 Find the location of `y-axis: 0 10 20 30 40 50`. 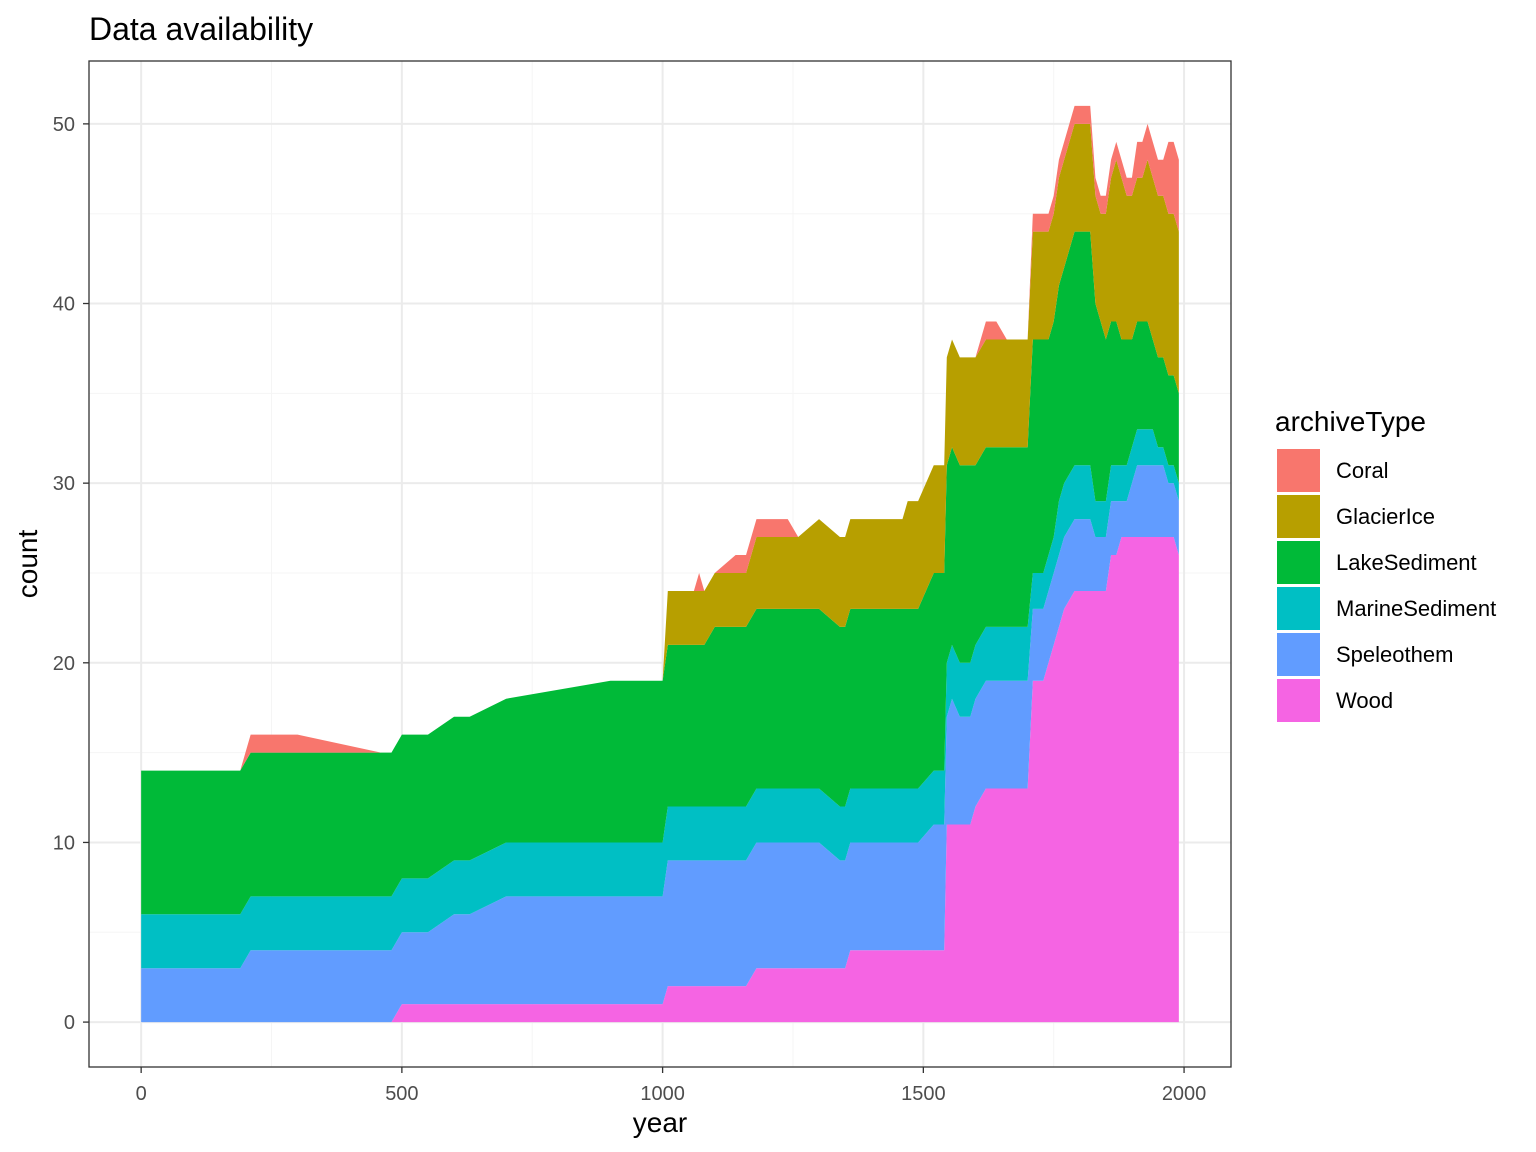

y-axis: 0 10 20 30 40 50 is located at coordinates (71, 574).